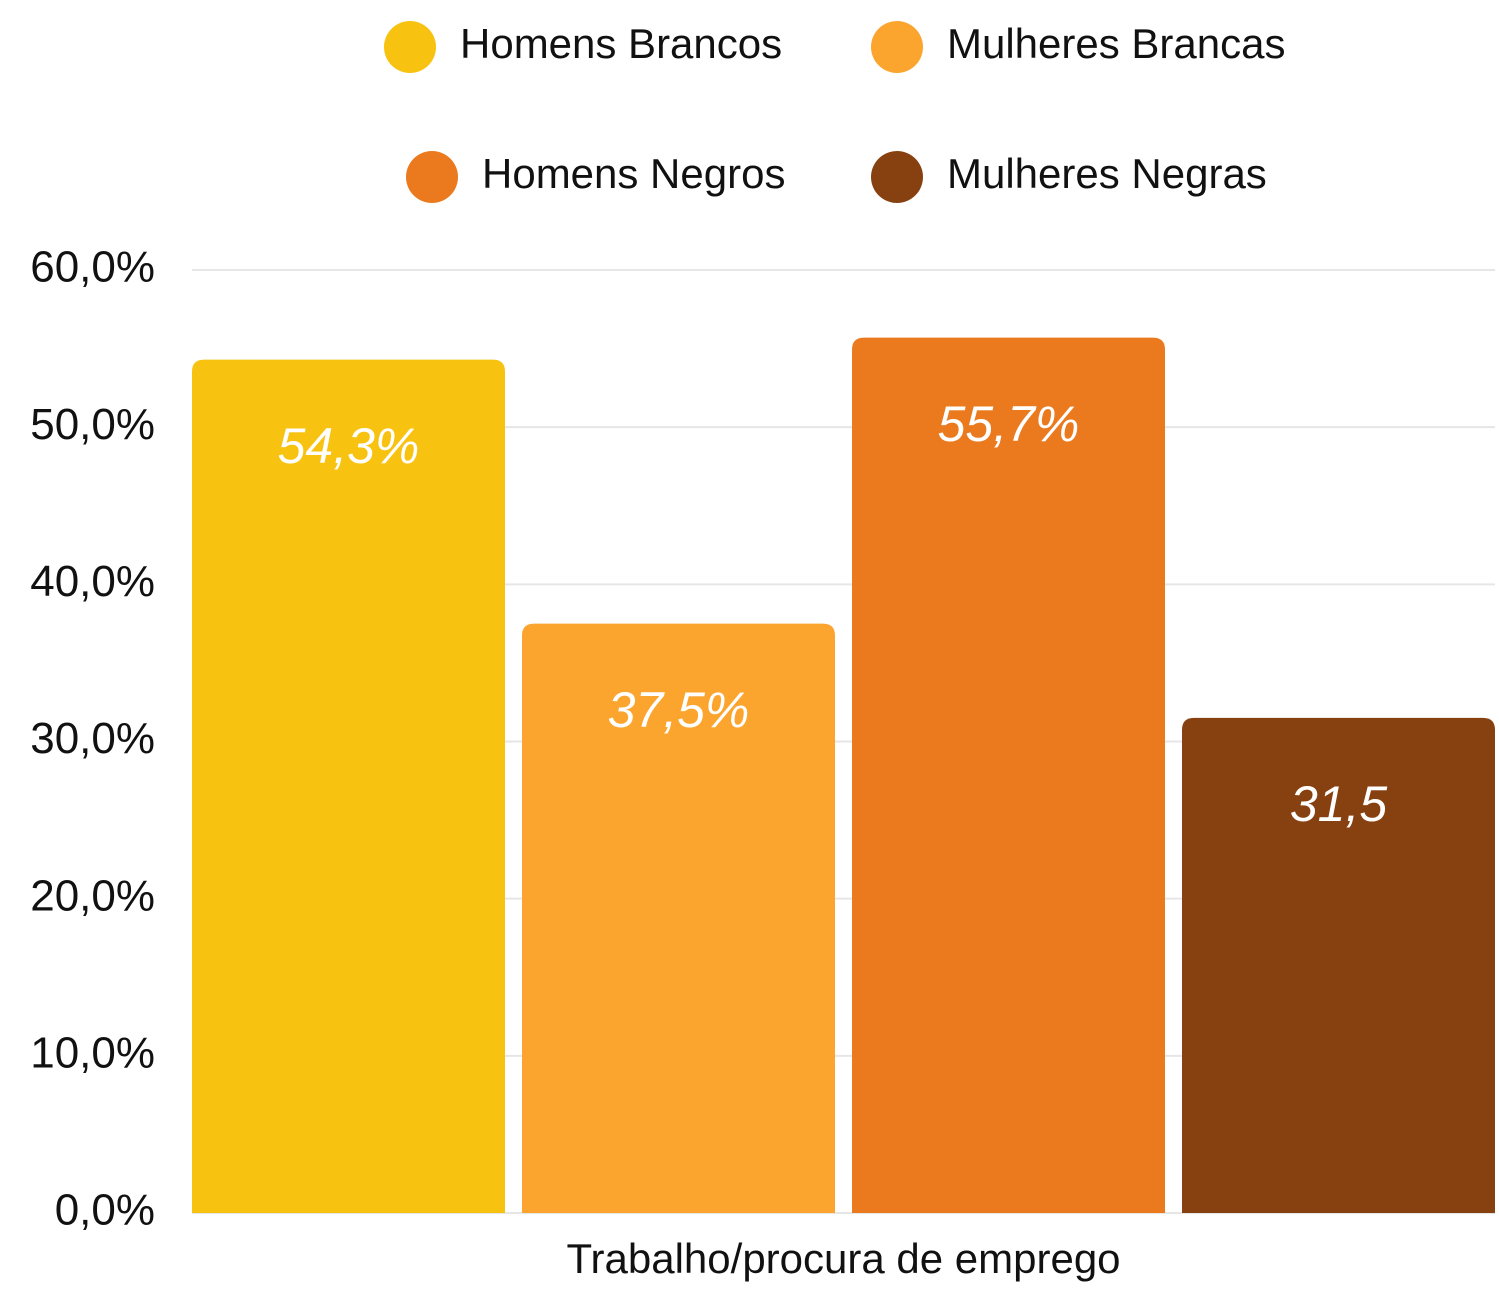 The width and height of the screenshot is (1499, 1290). Describe the element at coordinates (1107, 173) in the screenshot. I see `legend-label: Mulheres Negras` at that location.